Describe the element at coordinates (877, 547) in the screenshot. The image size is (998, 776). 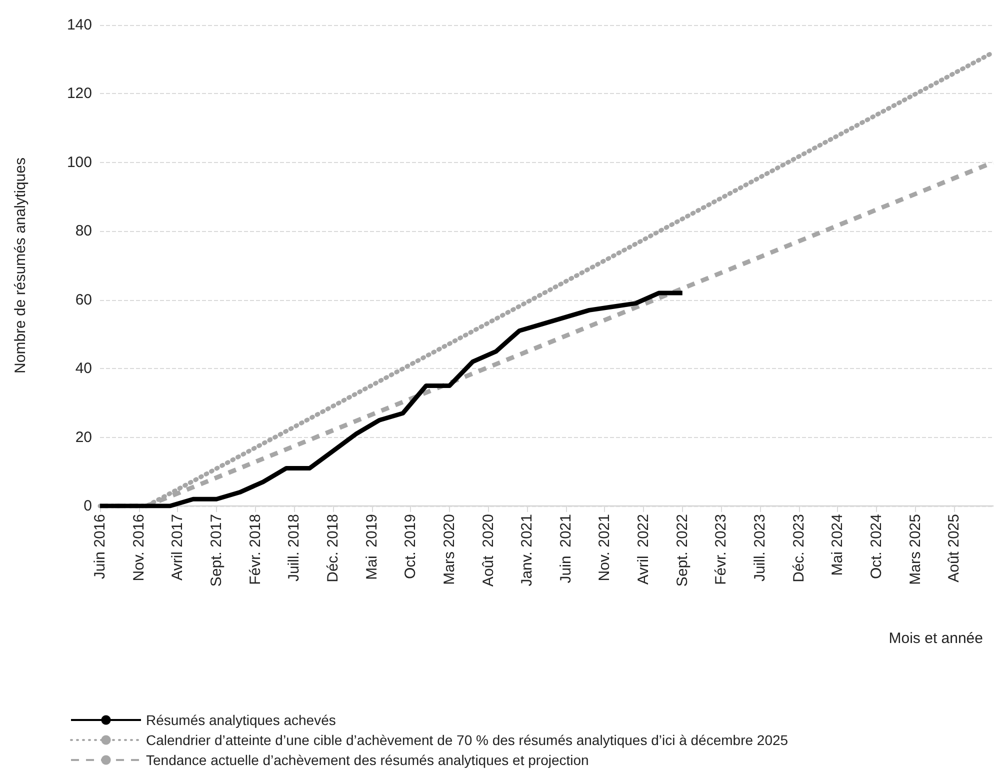
I see `x-tick-label: Oct. 2024` at that location.